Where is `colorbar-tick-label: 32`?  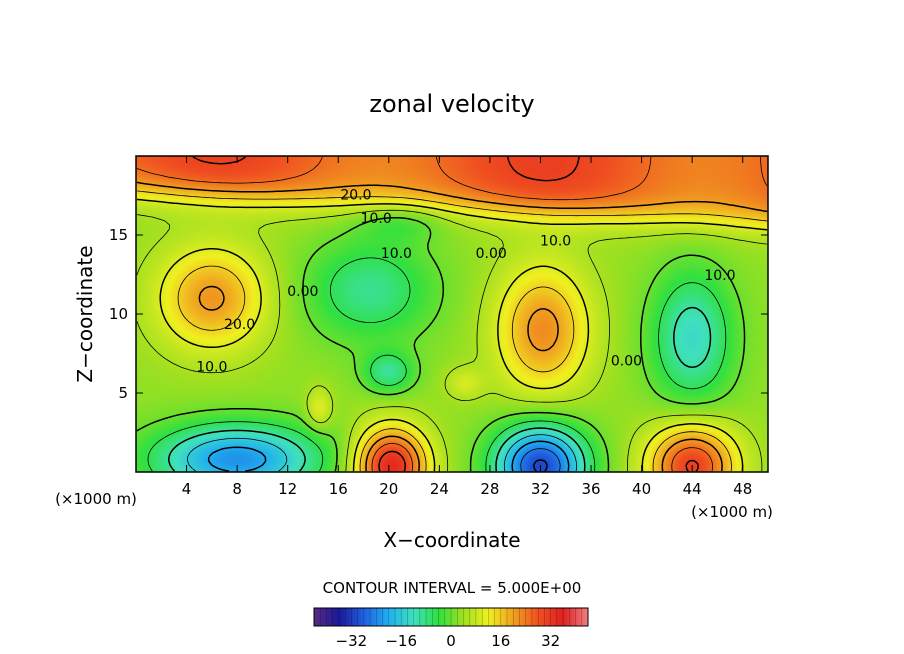 colorbar-tick-label: 32 is located at coordinates (550, 641).